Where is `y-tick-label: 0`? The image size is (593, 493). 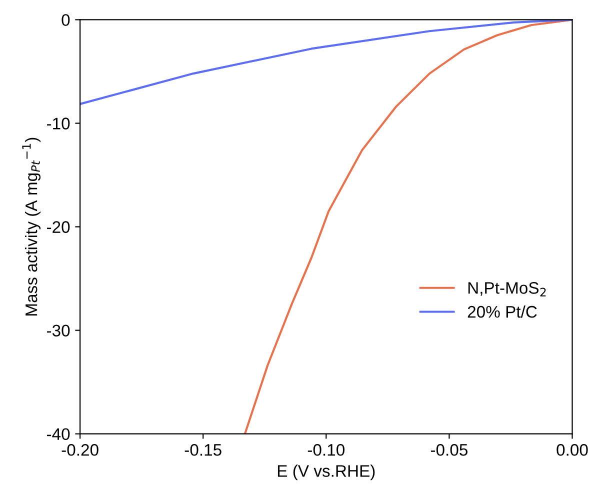
y-tick-label: 0 is located at coordinates (66, 20).